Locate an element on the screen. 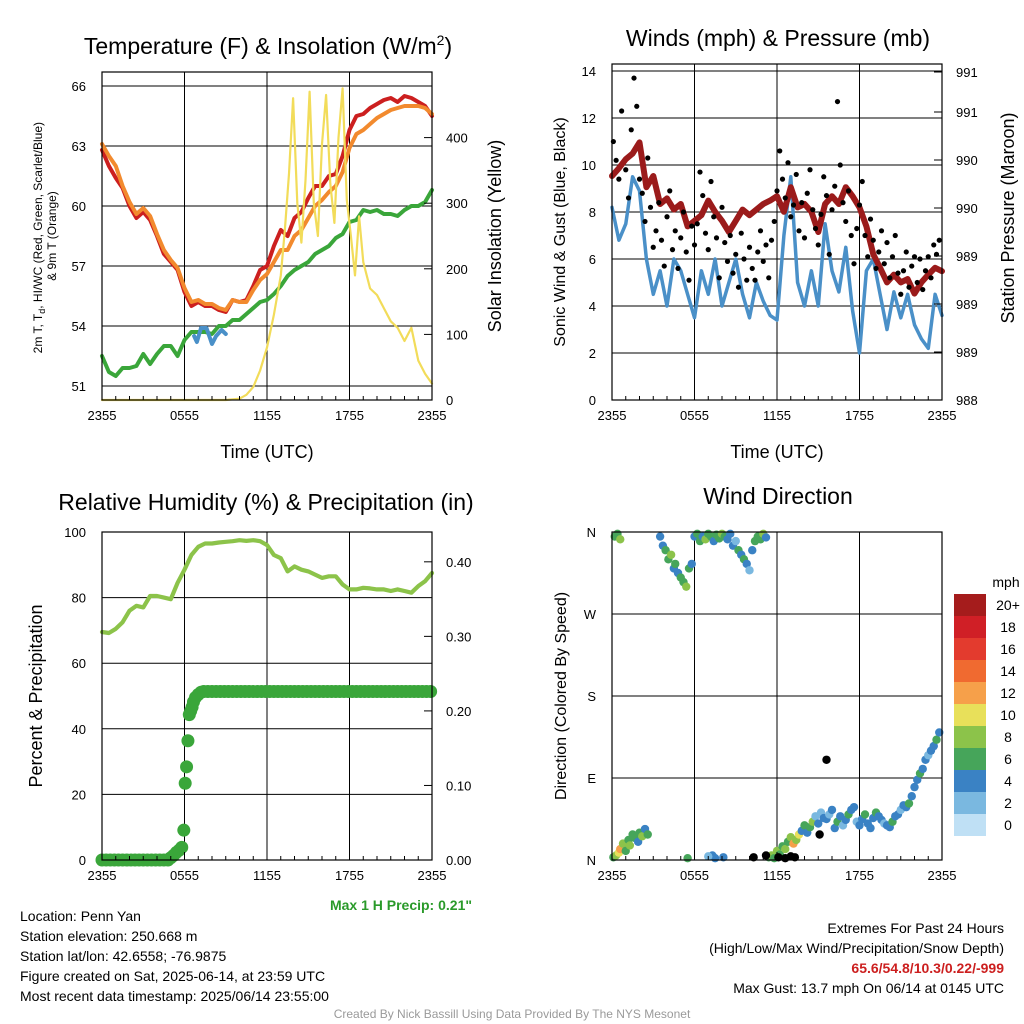 The image size is (1024, 1024). temp-title: Temperature (F) & Insolation (W/m2) is located at coordinates (268, 45).